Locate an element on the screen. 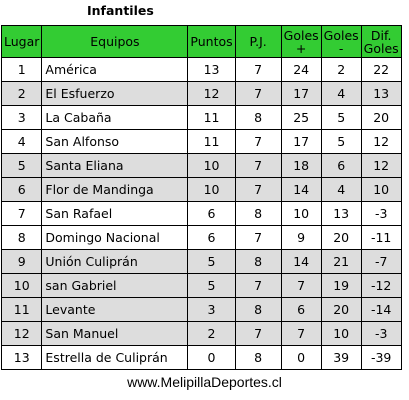  cell-dif-goles: -39 is located at coordinates (381, 357).